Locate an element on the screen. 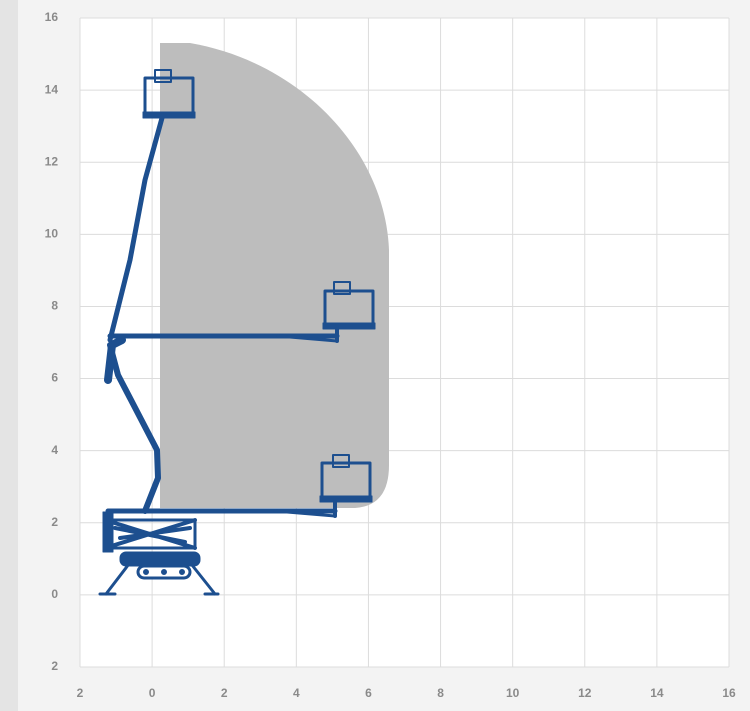 Image resolution: width=750 pixels, height=711 pixels. side-strip is located at coordinates (9, 355).